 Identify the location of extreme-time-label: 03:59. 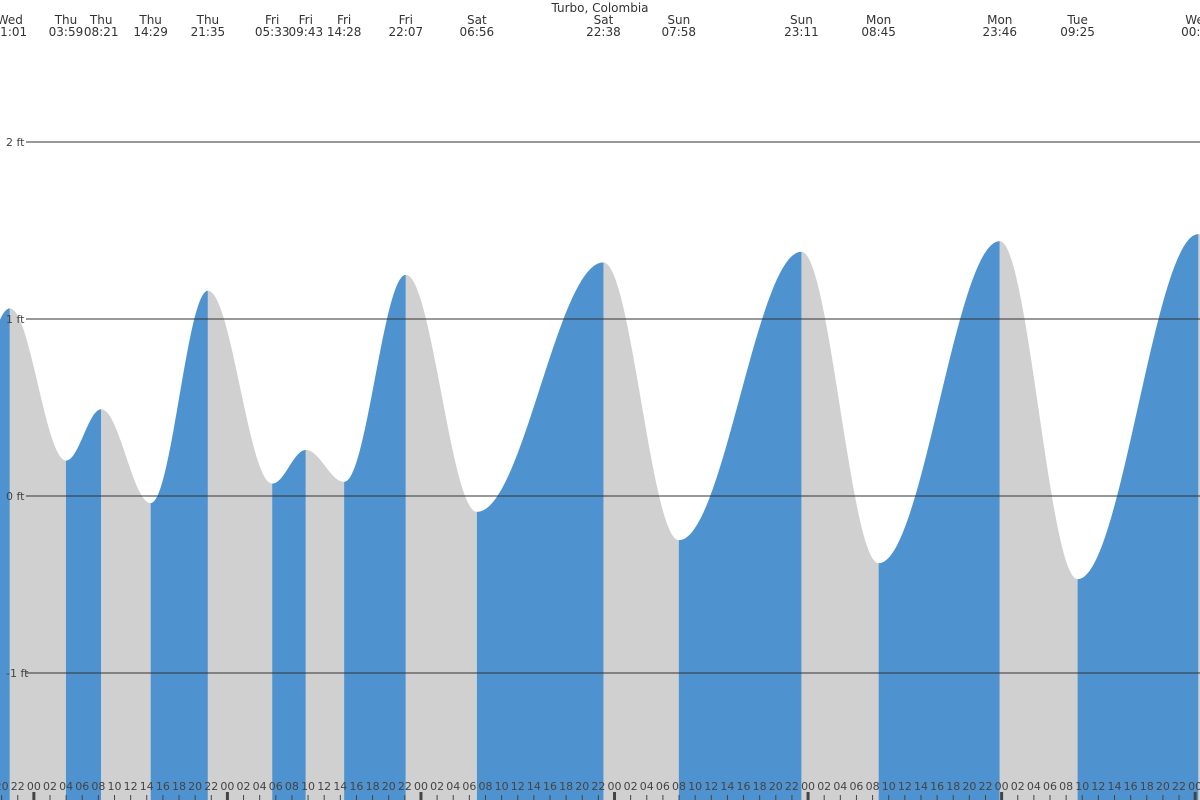
(66, 32).